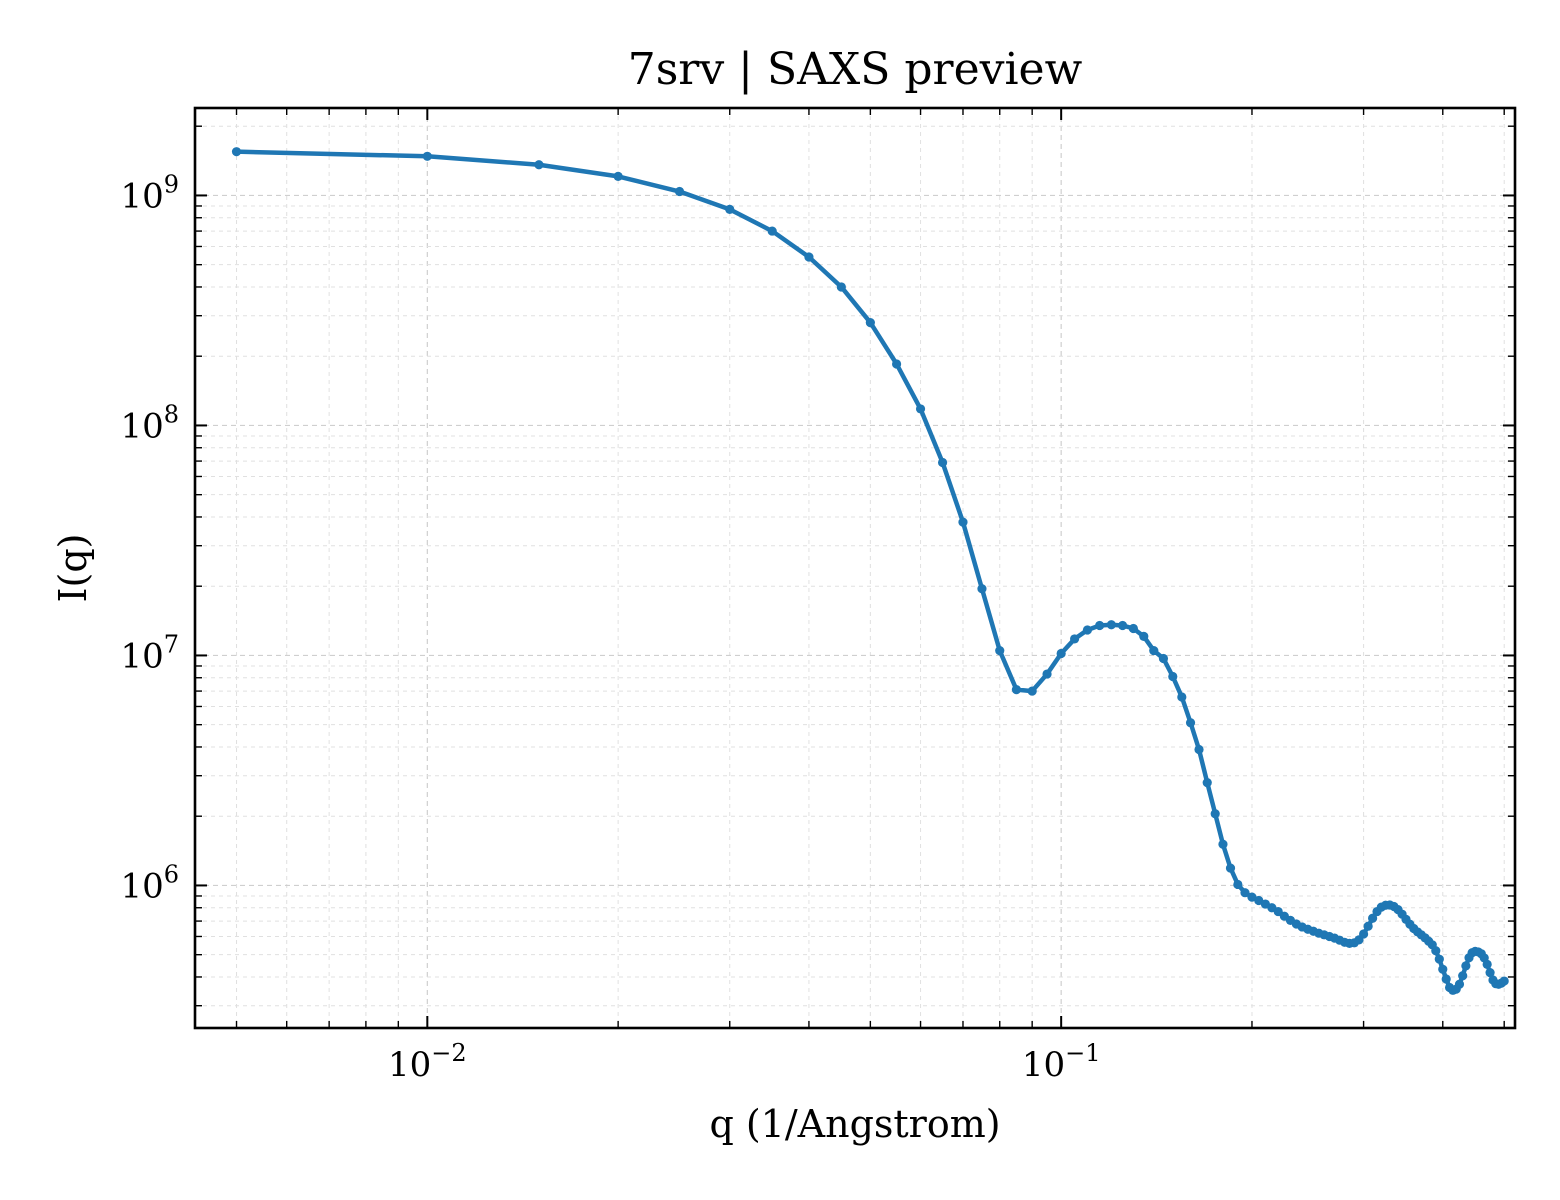  Describe the element at coordinates (149, 423) in the screenshot. I see `y-tick-label: 10⁸` at that location.